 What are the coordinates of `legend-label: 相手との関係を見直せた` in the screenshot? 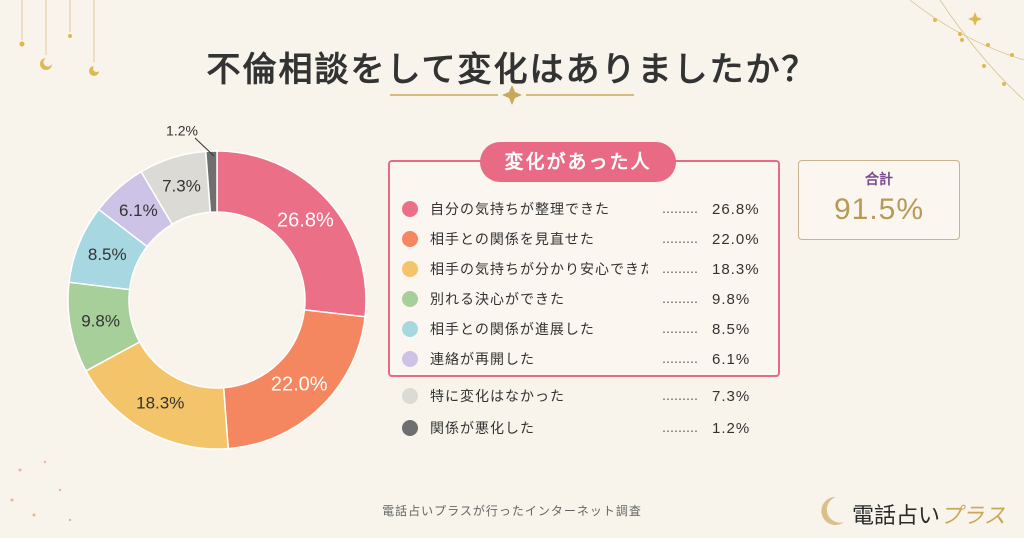 It's located at (512, 240).